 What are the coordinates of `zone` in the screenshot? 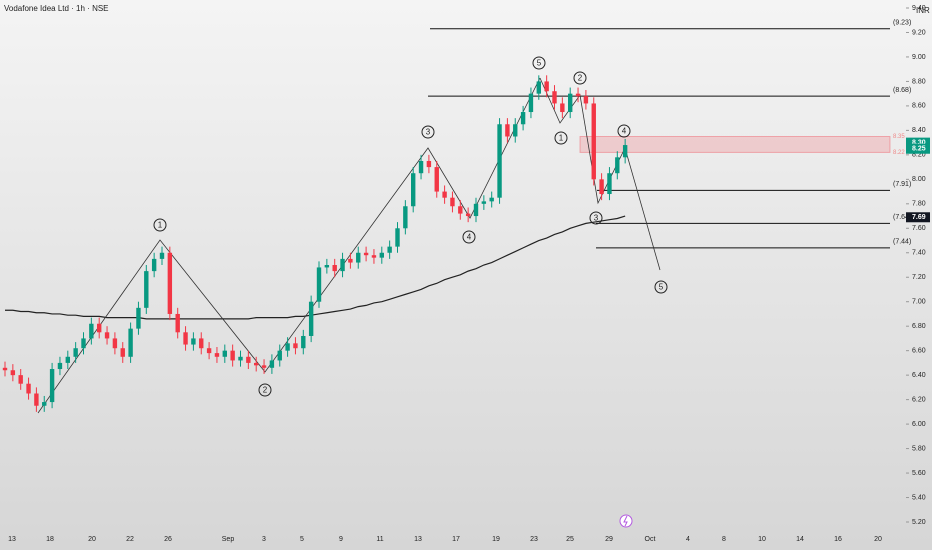 It's located at (735, 144).